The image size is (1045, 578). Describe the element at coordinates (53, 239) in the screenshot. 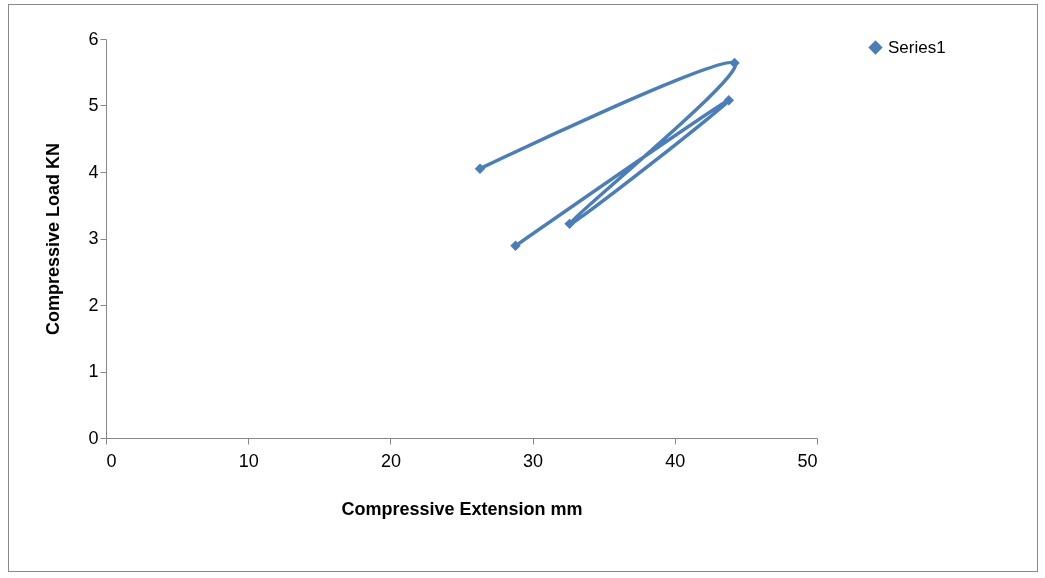

I see `y-axis-title: Compressive Load KN` at that location.